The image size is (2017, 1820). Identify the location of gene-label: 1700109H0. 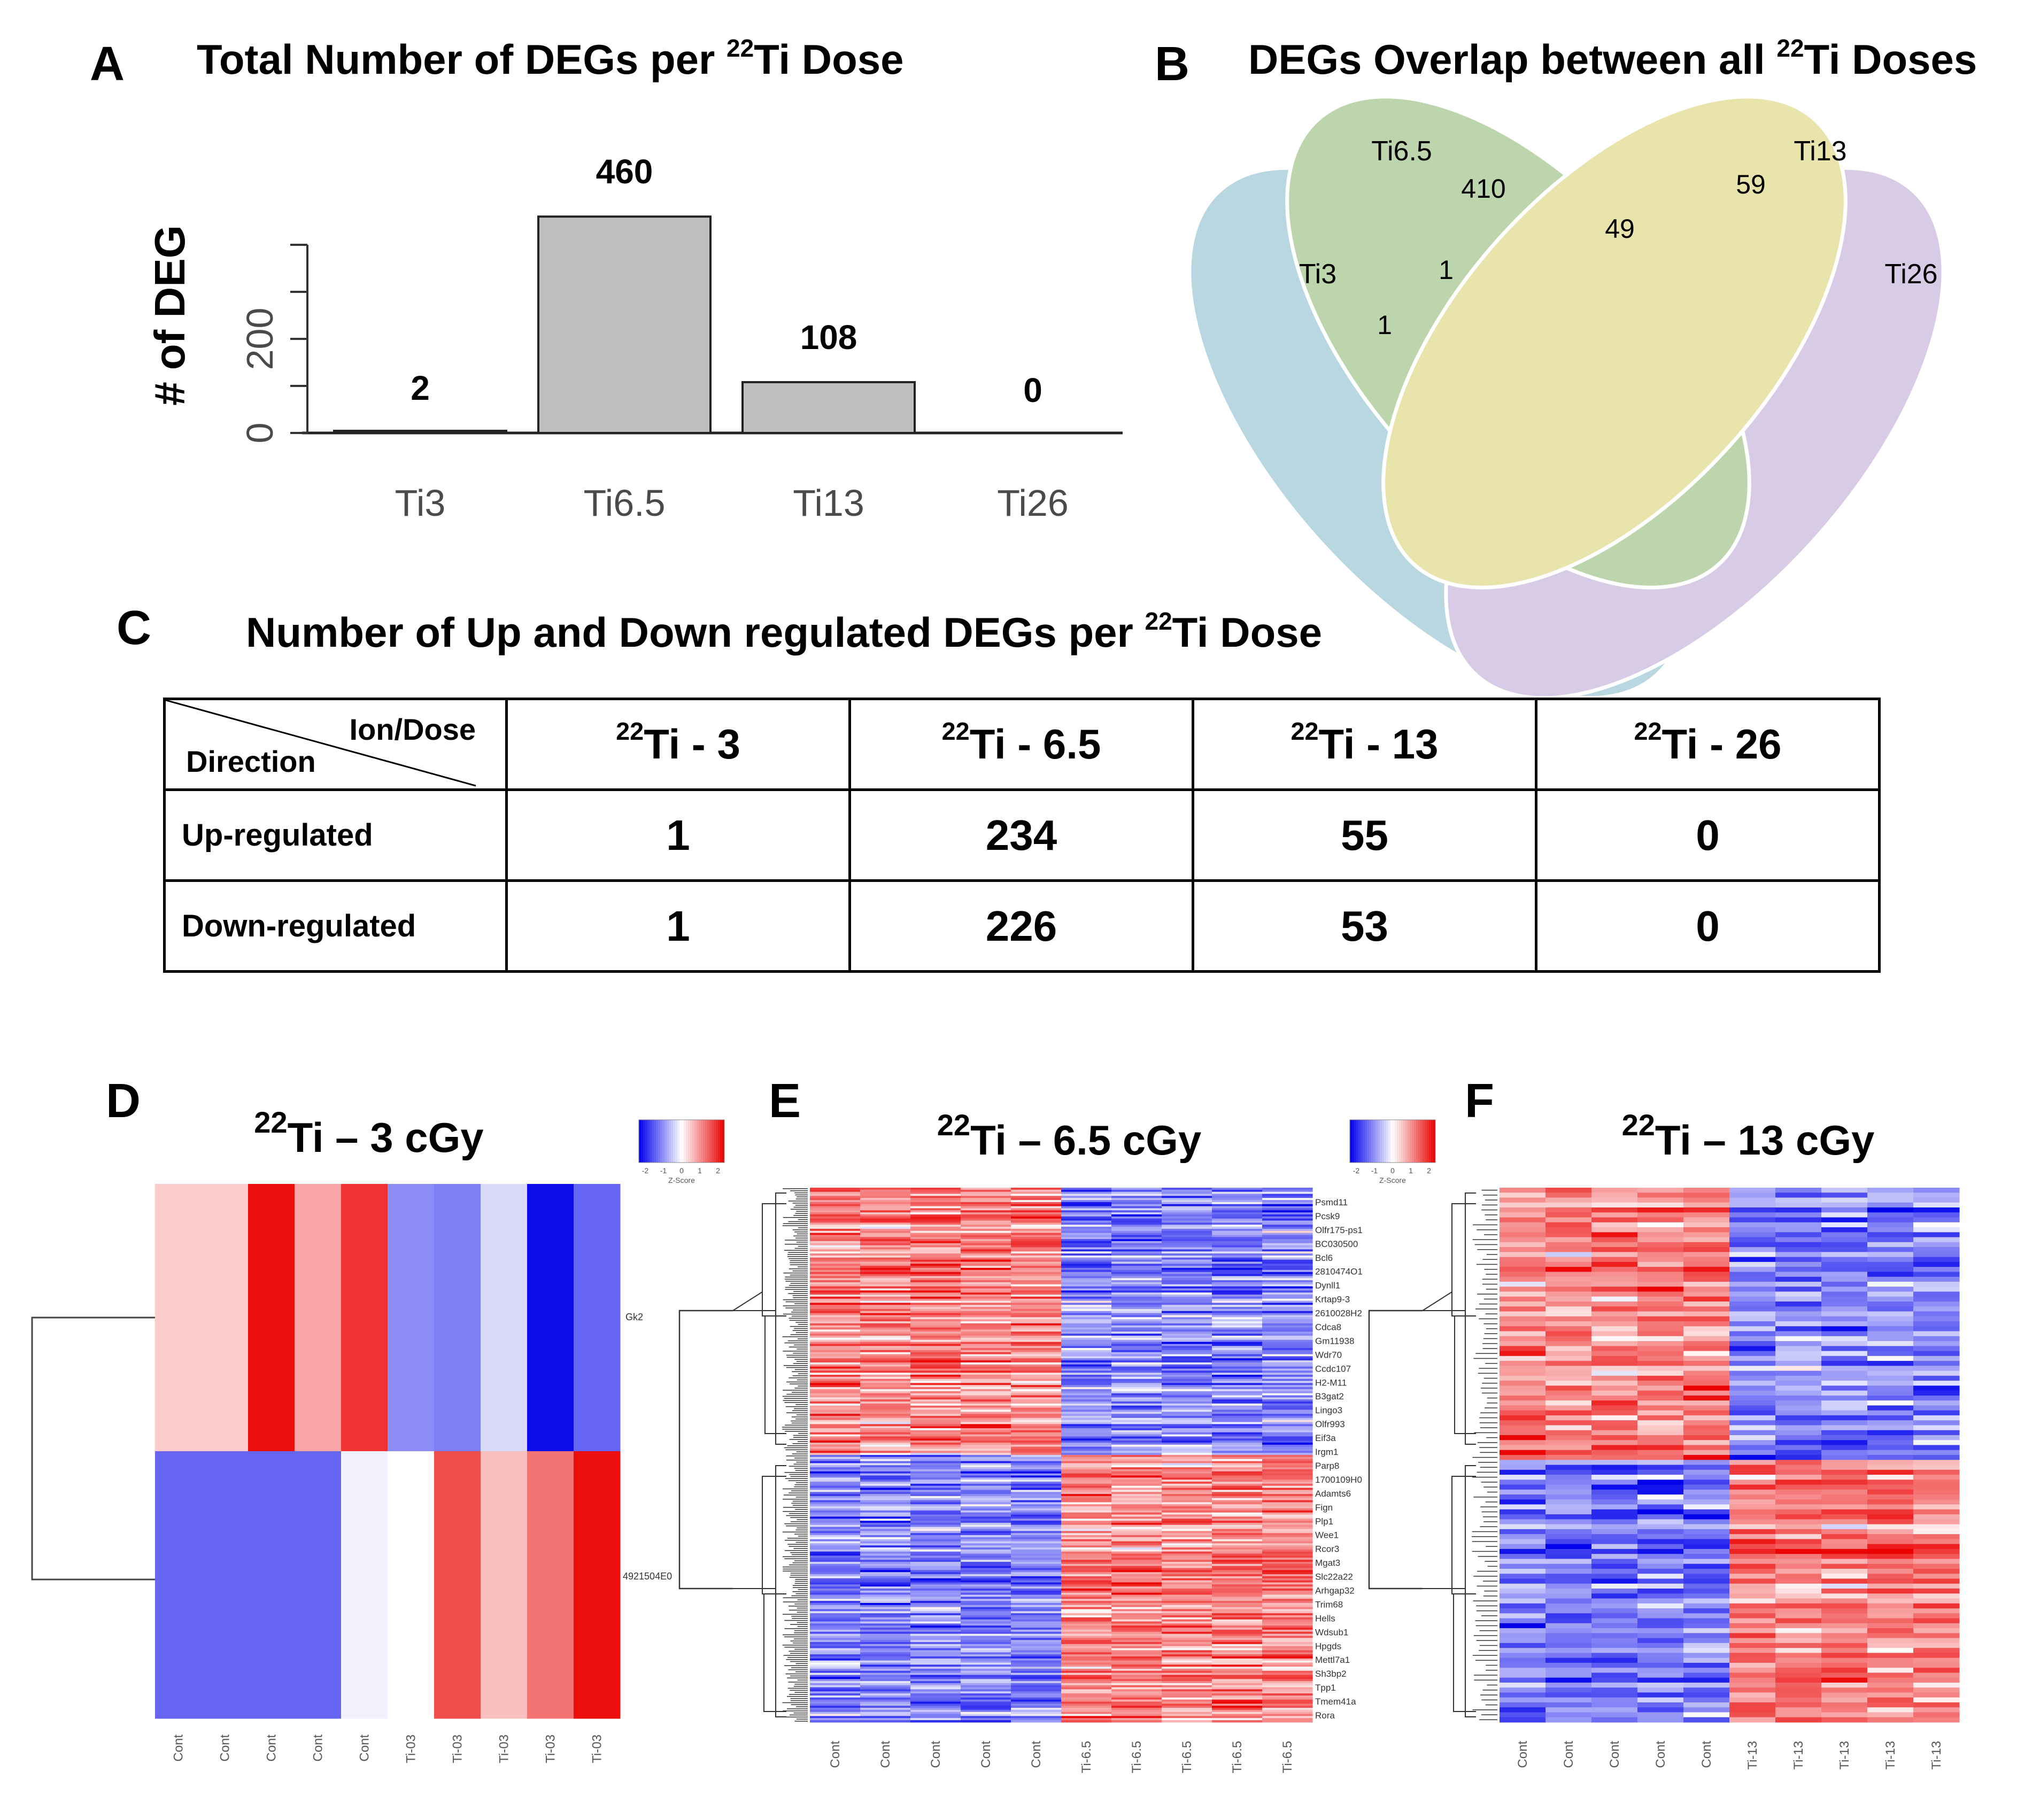
(1339, 1480).